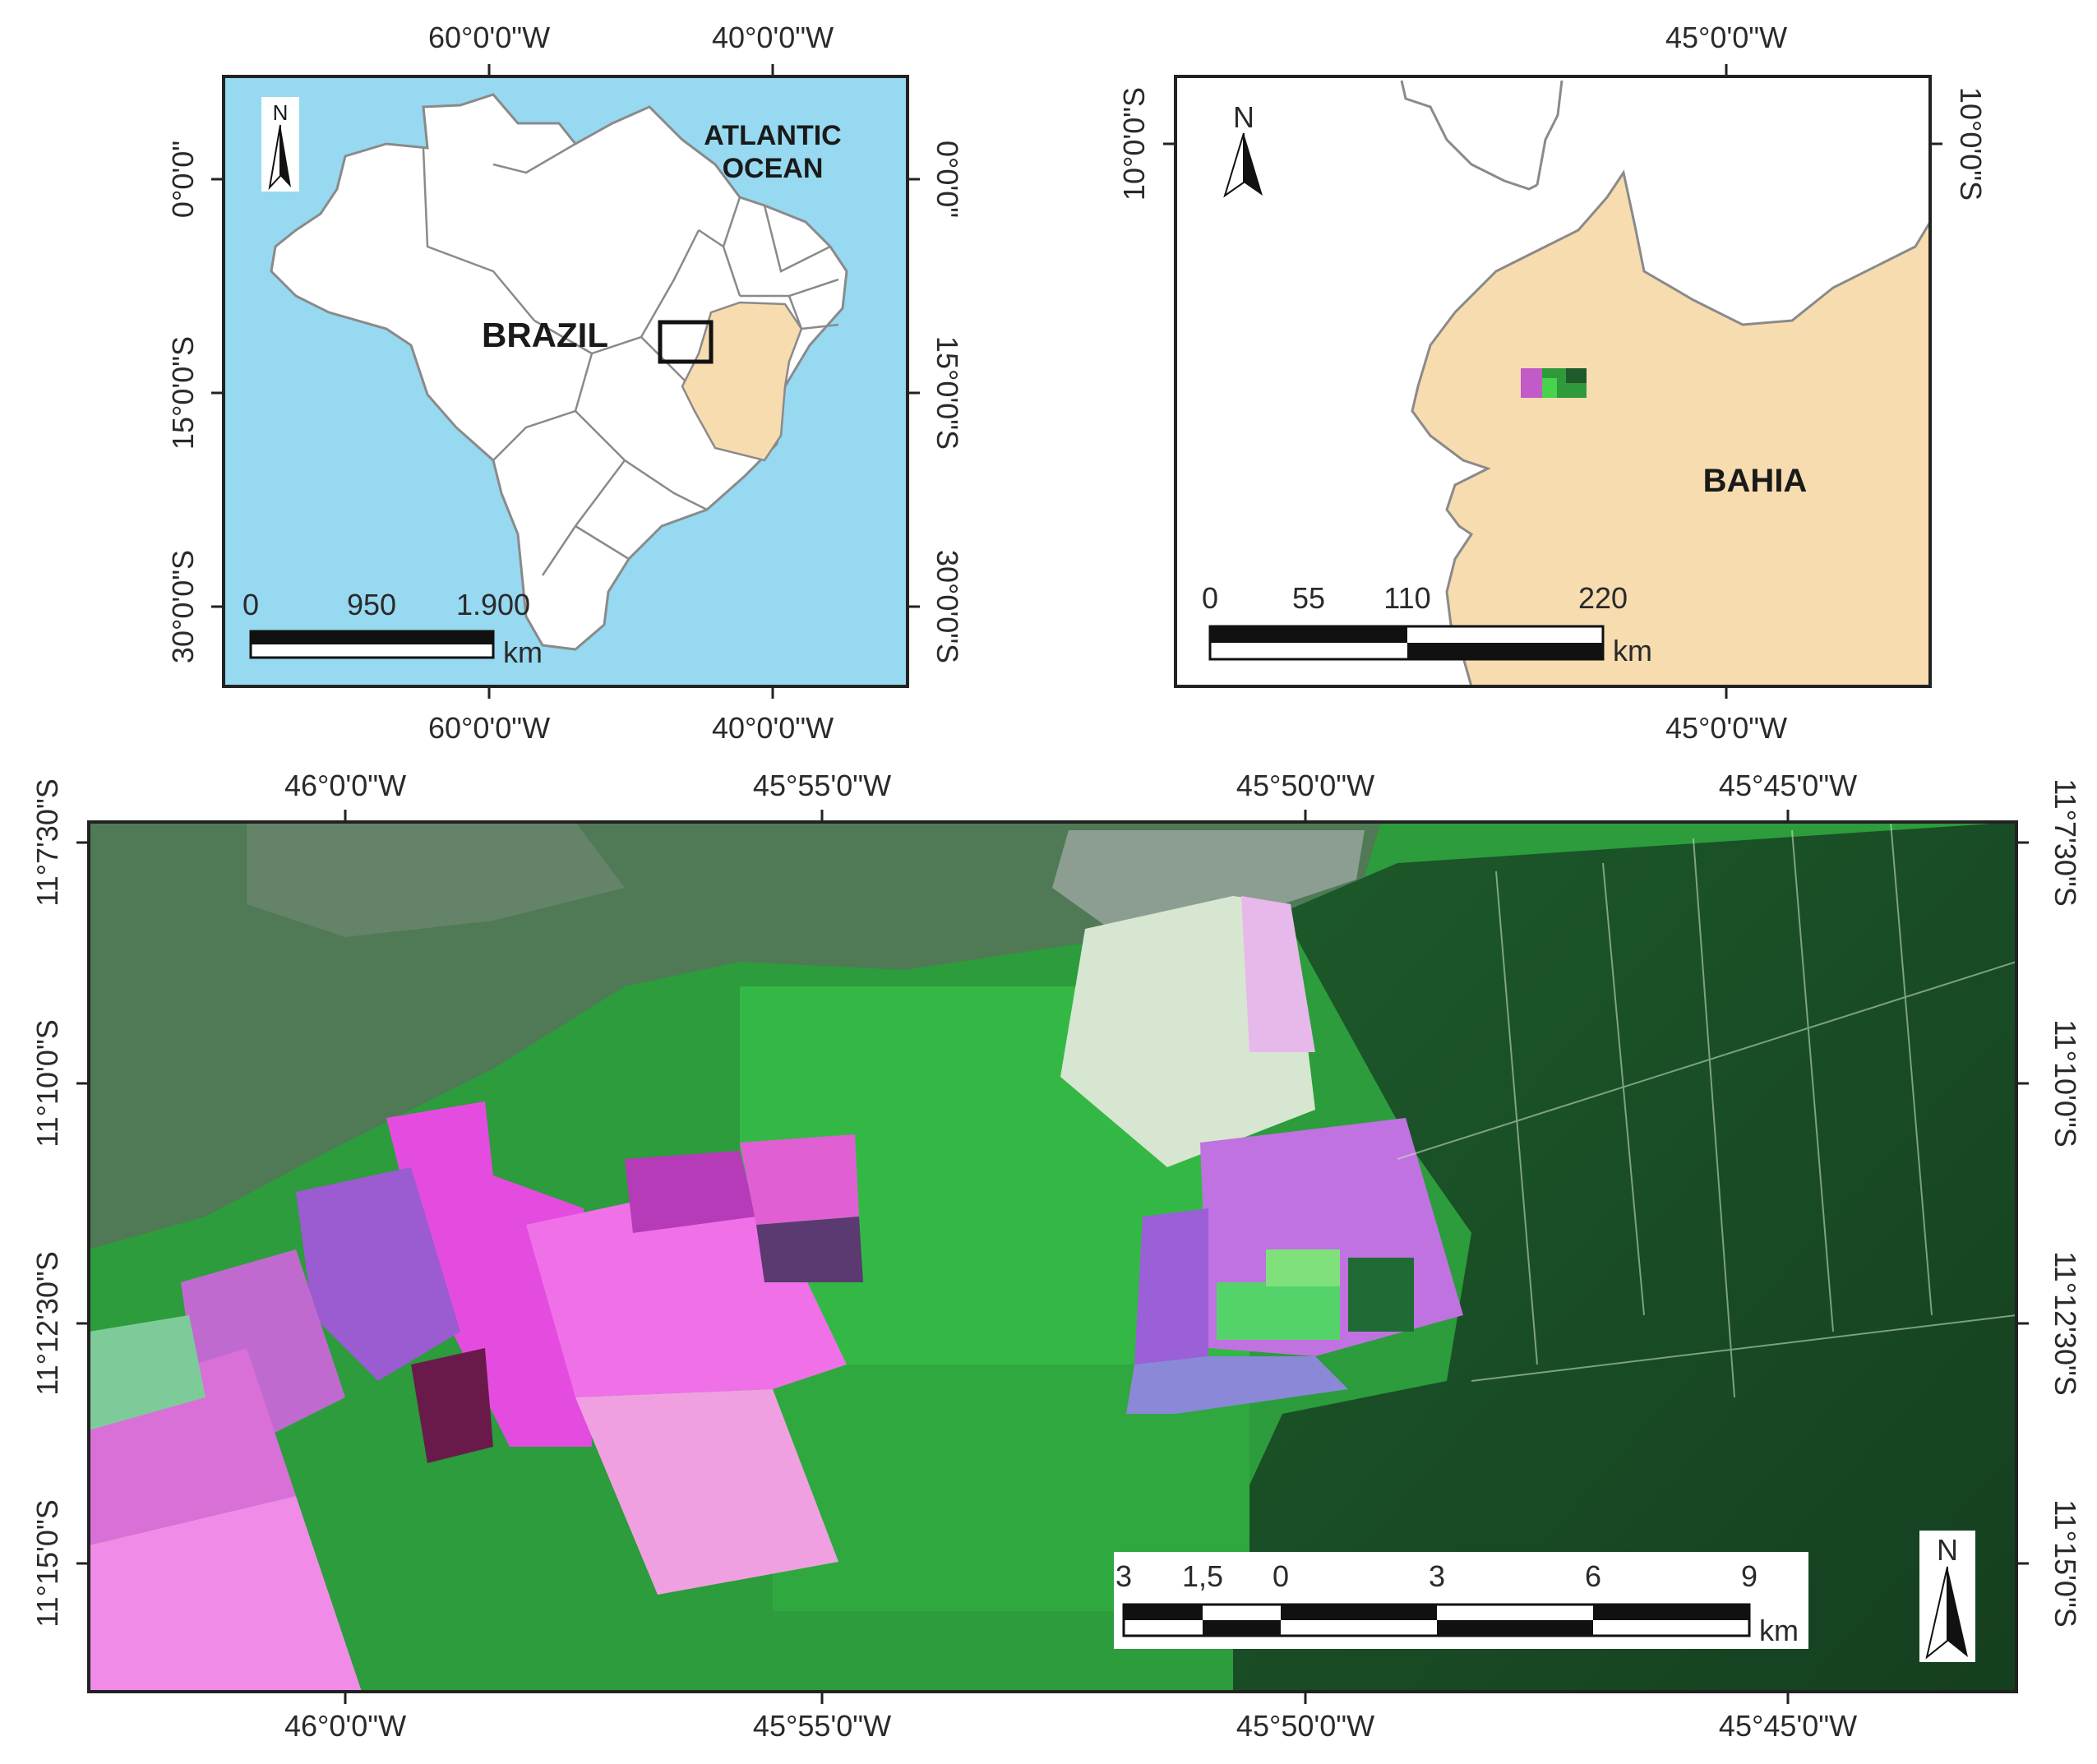  I want to click on ocean-label: OCEAN, so click(774, 168).